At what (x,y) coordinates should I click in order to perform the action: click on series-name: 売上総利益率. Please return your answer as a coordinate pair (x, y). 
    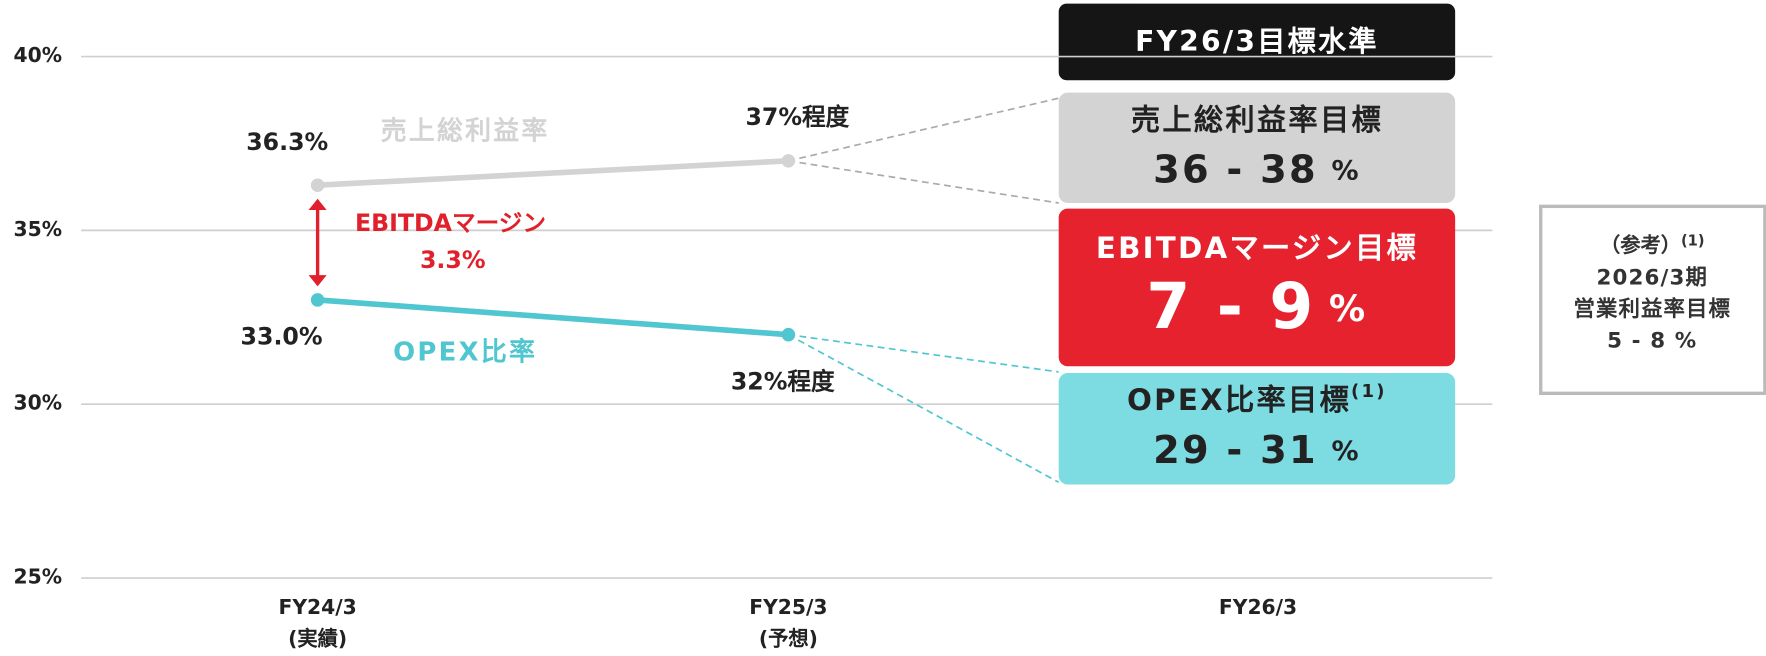
    Looking at the image, I should click on (465, 131).